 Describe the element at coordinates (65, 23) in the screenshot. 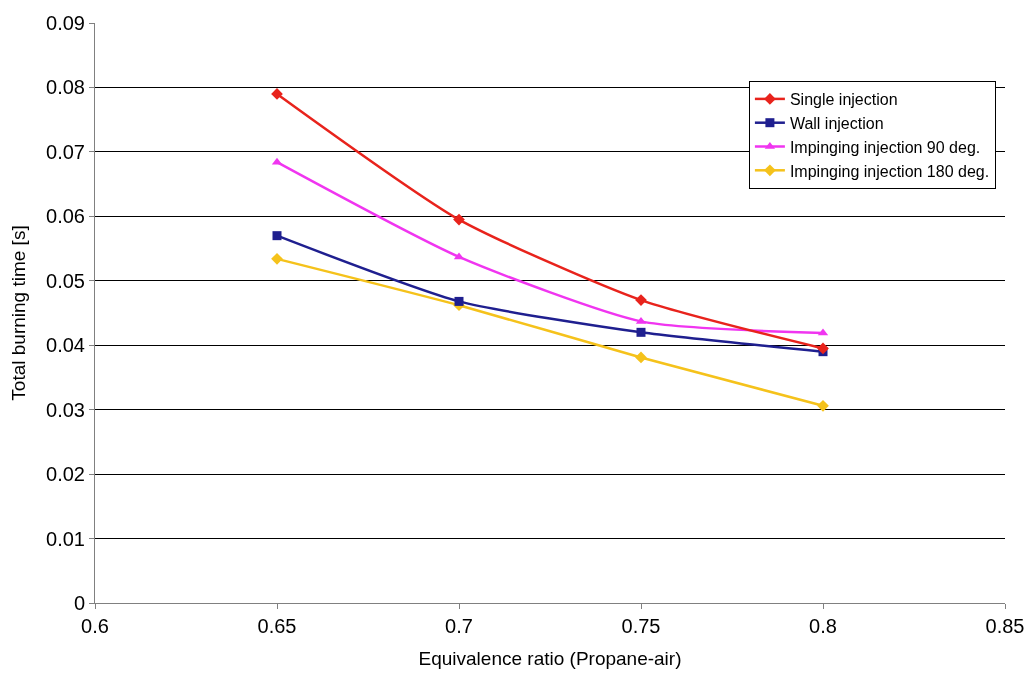

I see `y-tick-label: 0.09` at that location.